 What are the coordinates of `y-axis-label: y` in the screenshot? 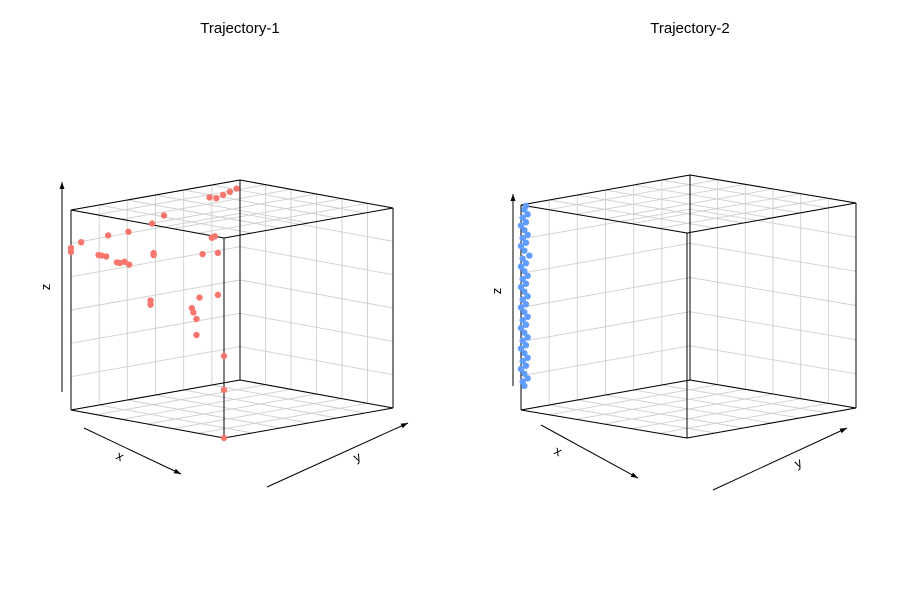 It's located at (798, 463).